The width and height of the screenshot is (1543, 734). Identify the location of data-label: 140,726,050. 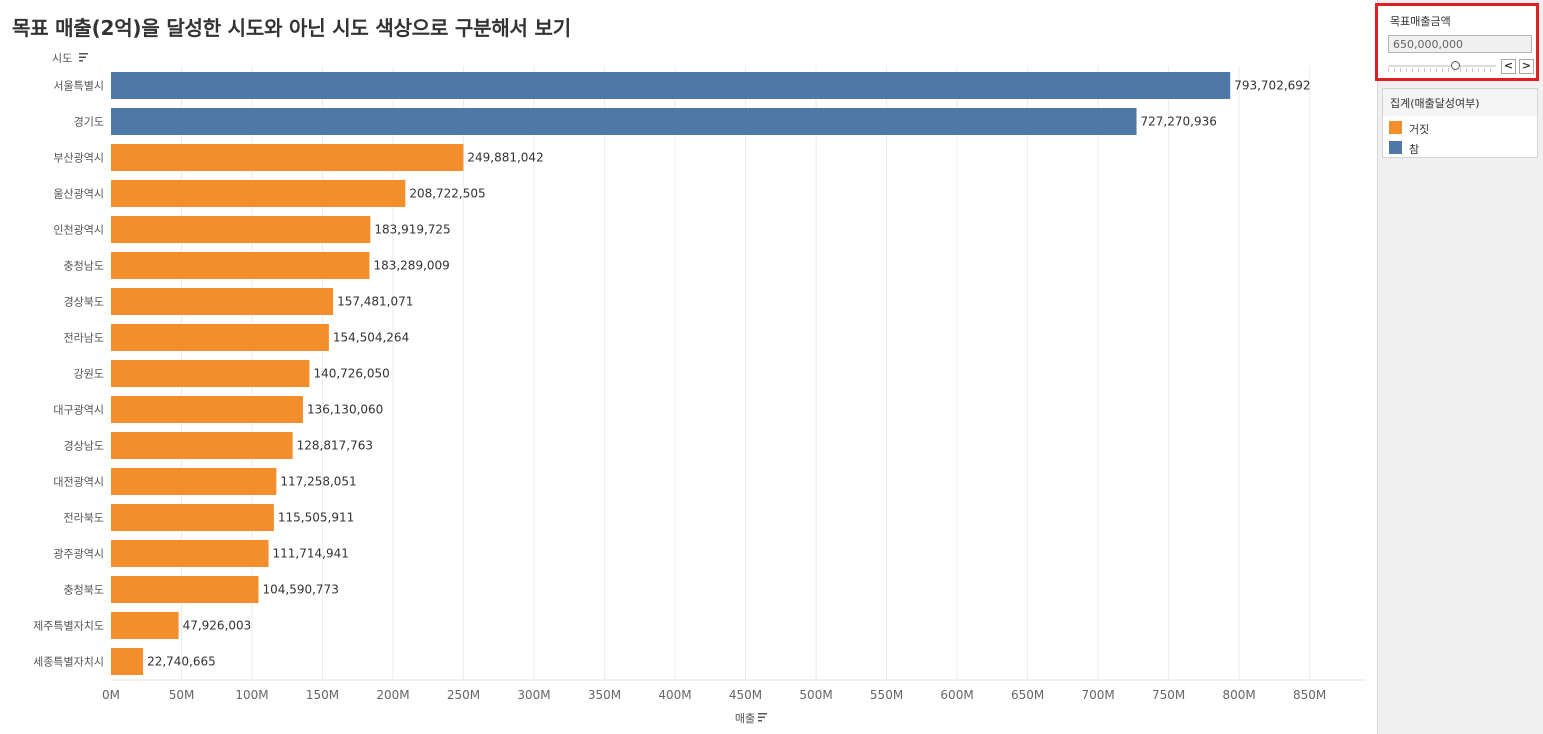
(351, 374).